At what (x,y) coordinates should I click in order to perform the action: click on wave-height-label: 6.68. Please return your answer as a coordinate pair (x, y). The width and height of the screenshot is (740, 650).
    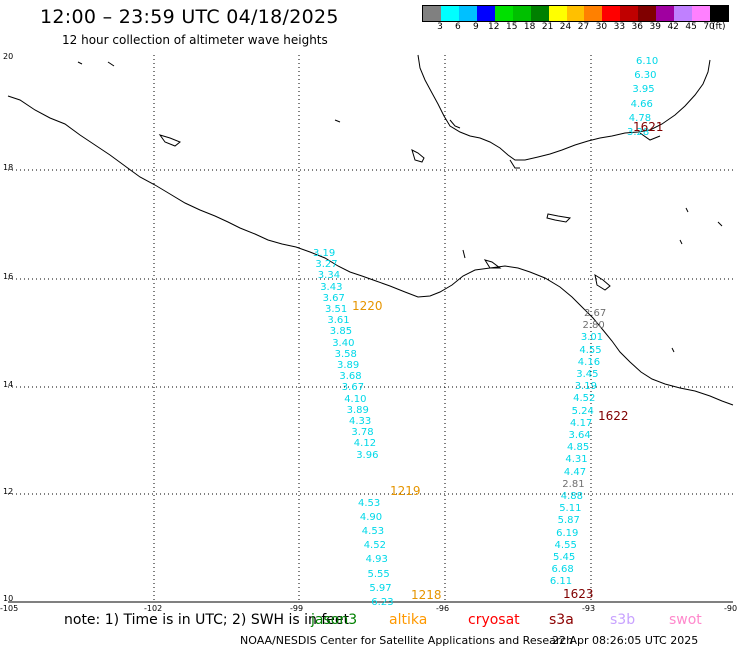
    Looking at the image, I should click on (562, 570).